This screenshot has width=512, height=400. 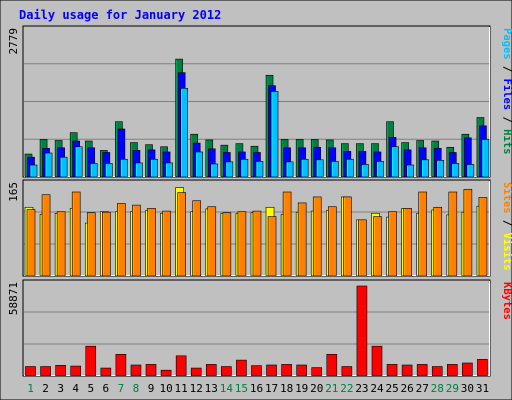 What do you see at coordinates (136, 388) in the screenshot?
I see `x-tick-label: 8` at bounding box center [136, 388].